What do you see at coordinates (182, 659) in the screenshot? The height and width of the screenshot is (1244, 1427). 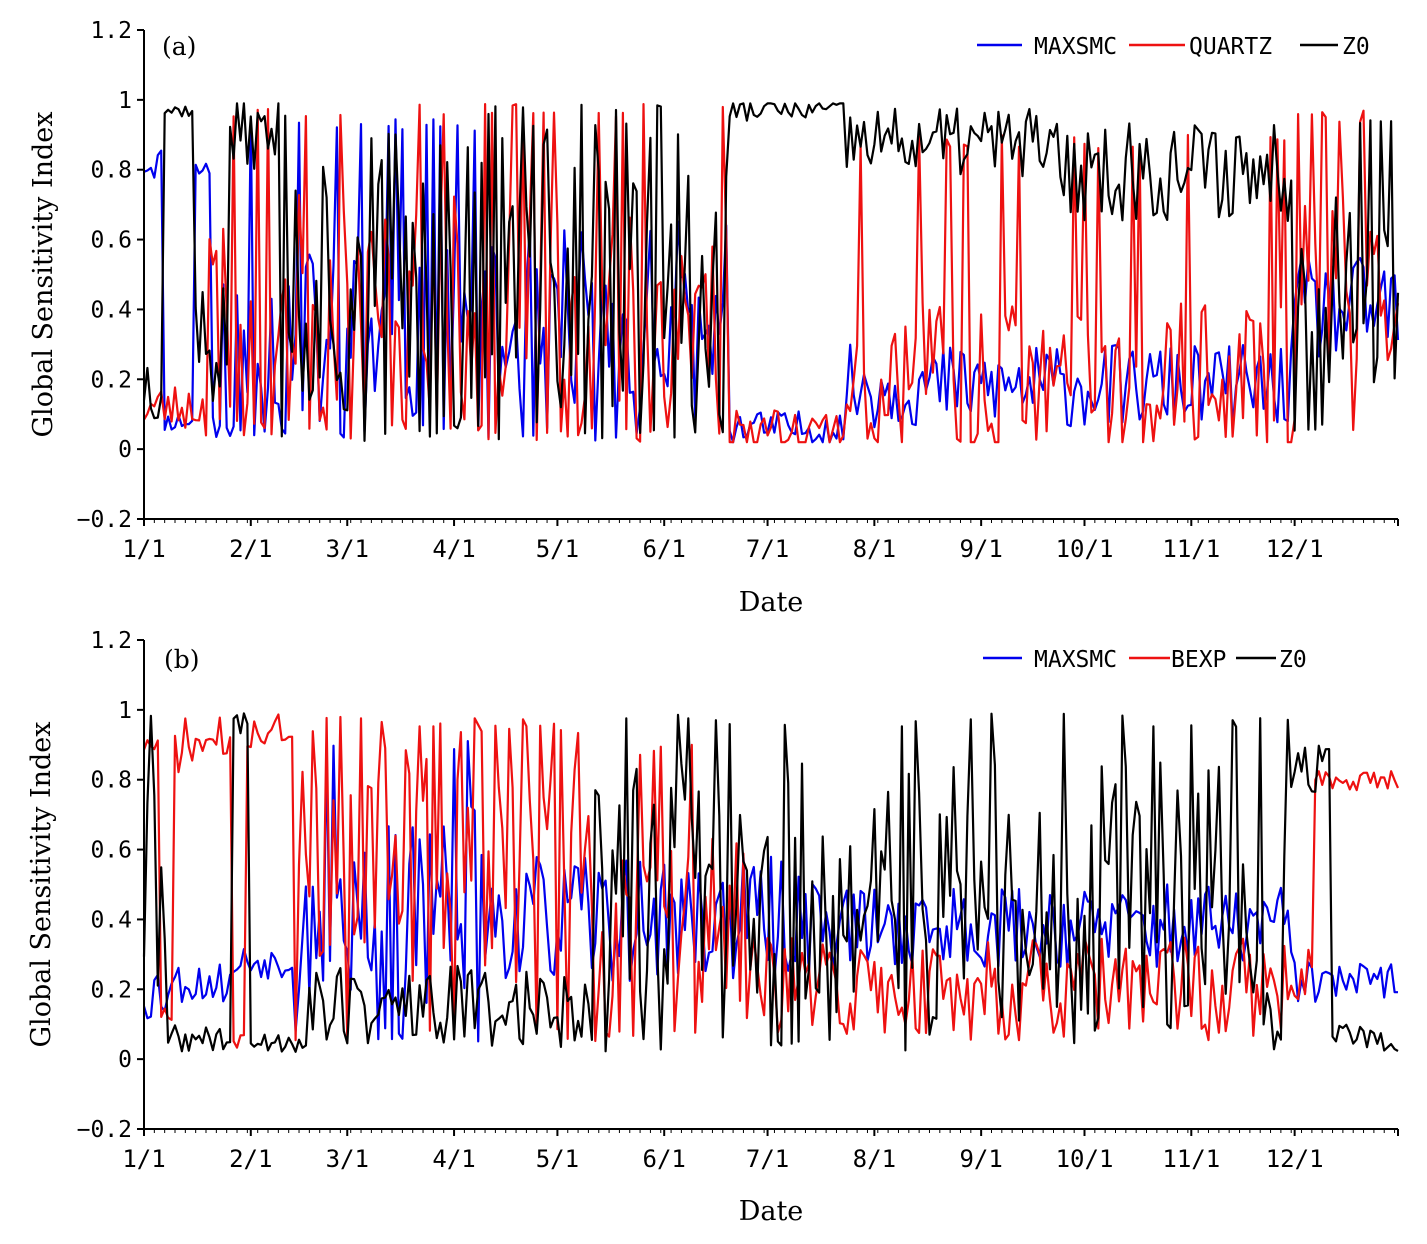 I see `panel-label: (b)` at bounding box center [182, 659].